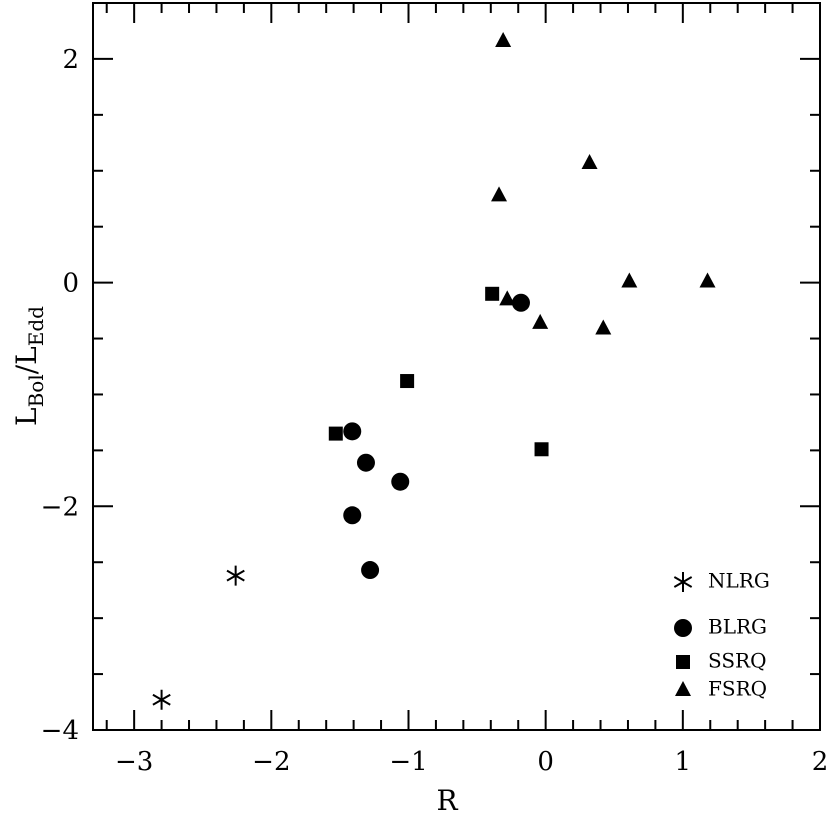  I want to click on y-tick-label: −4, so click(60, 731).